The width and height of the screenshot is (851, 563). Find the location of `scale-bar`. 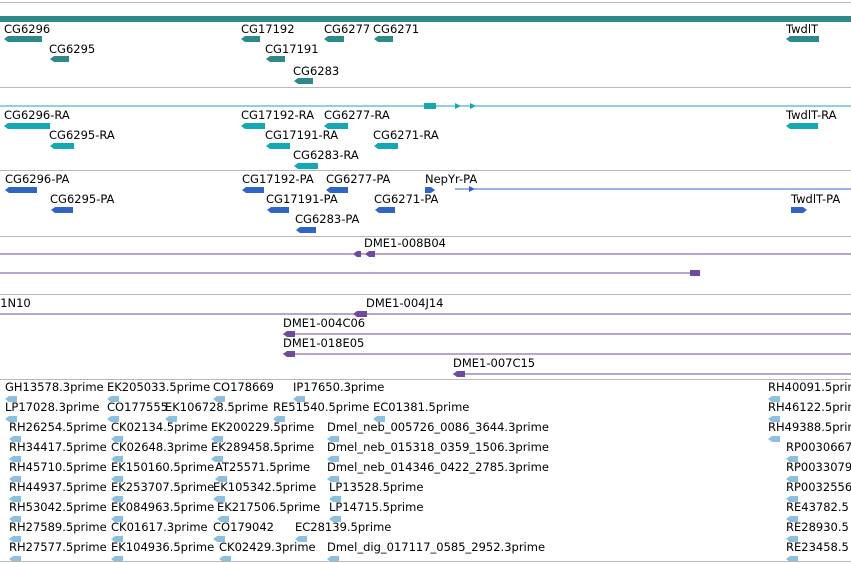

scale-bar is located at coordinates (425, 19).